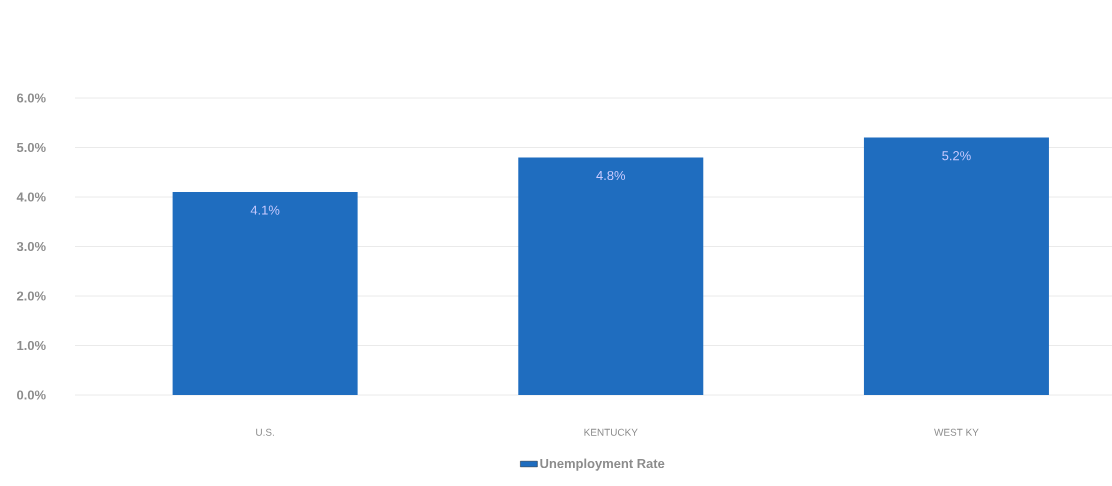  What do you see at coordinates (265, 210) in the screenshot?
I see `data-label: 4.1%` at bounding box center [265, 210].